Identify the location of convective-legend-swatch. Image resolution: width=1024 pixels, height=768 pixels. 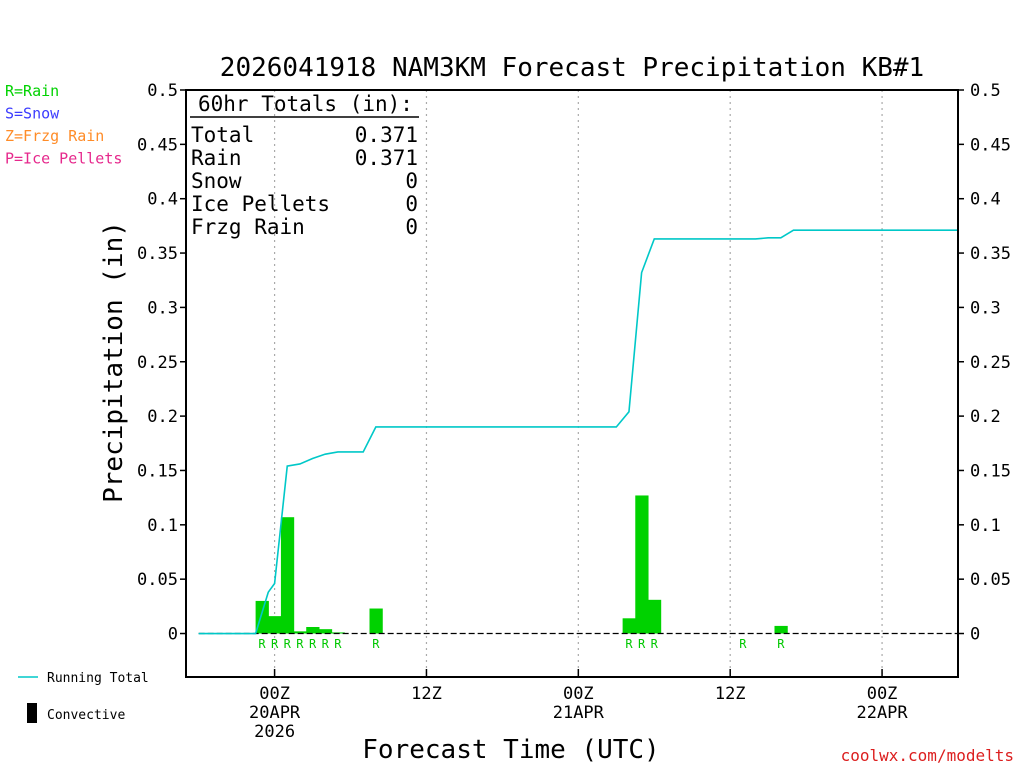
(32, 713).